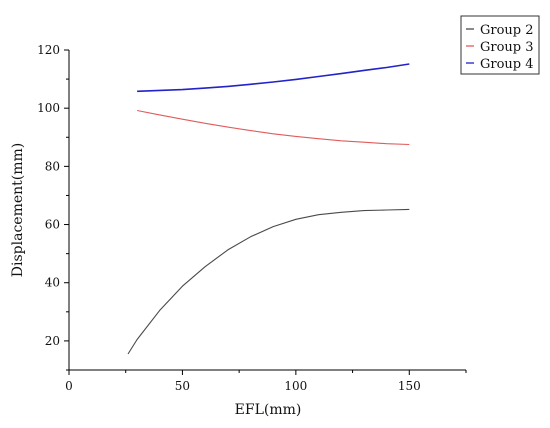 The height and width of the screenshot is (428, 550). I want to click on y-tick-label: 100, so click(48, 108).